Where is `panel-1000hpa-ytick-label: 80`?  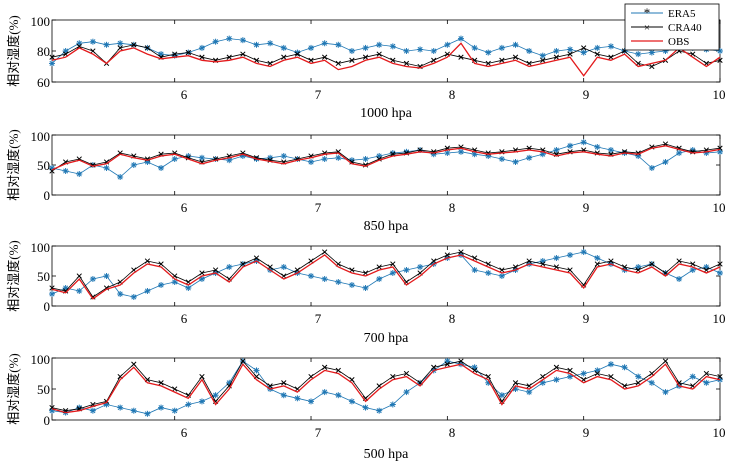 panel-1000hpa-ytick-label: 80 is located at coordinates (43, 51).